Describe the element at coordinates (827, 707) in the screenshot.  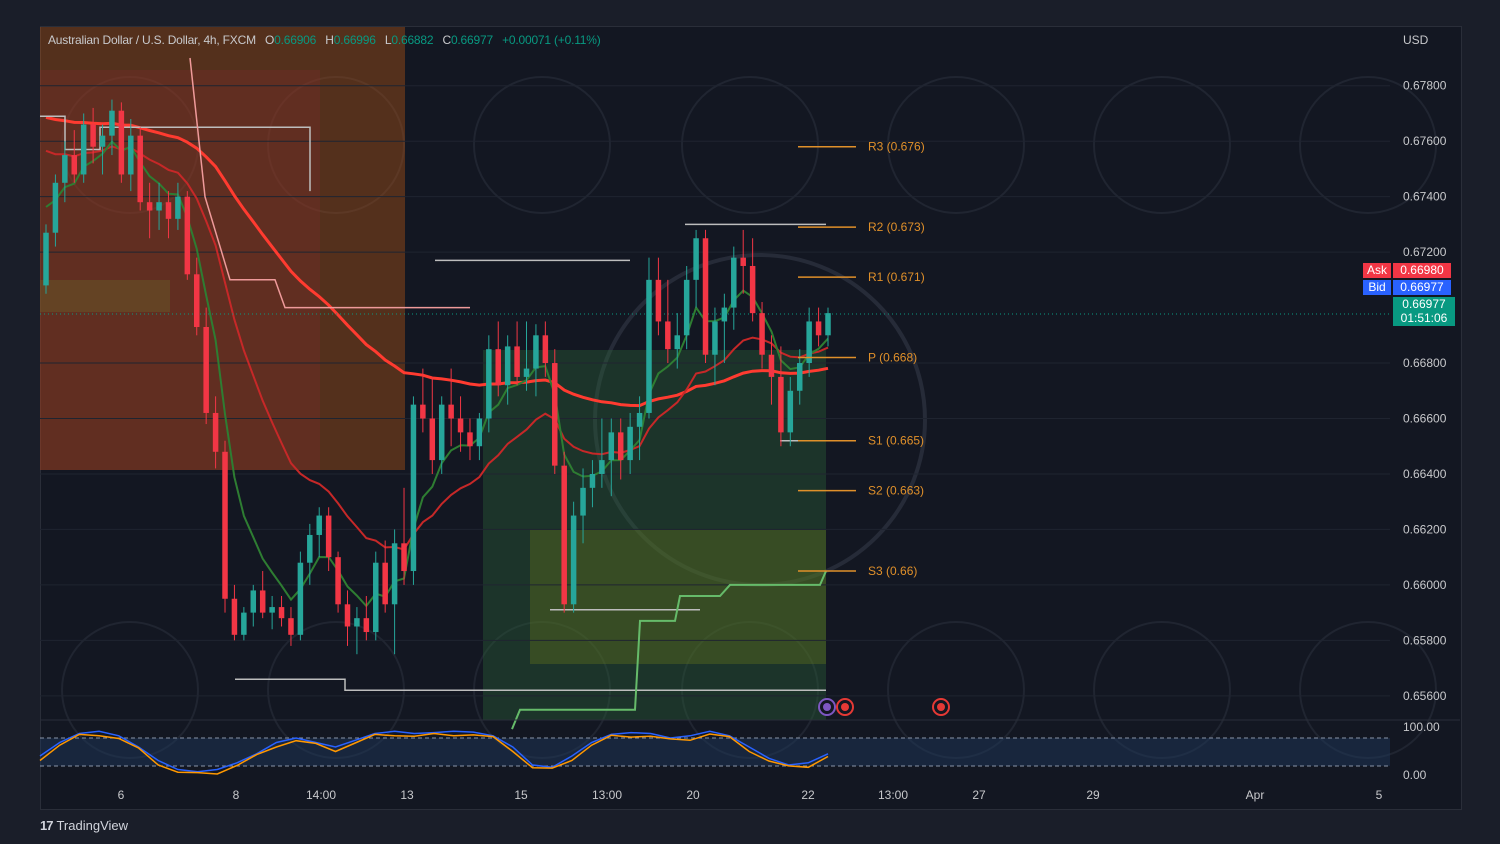
I see `event-dot` at that location.